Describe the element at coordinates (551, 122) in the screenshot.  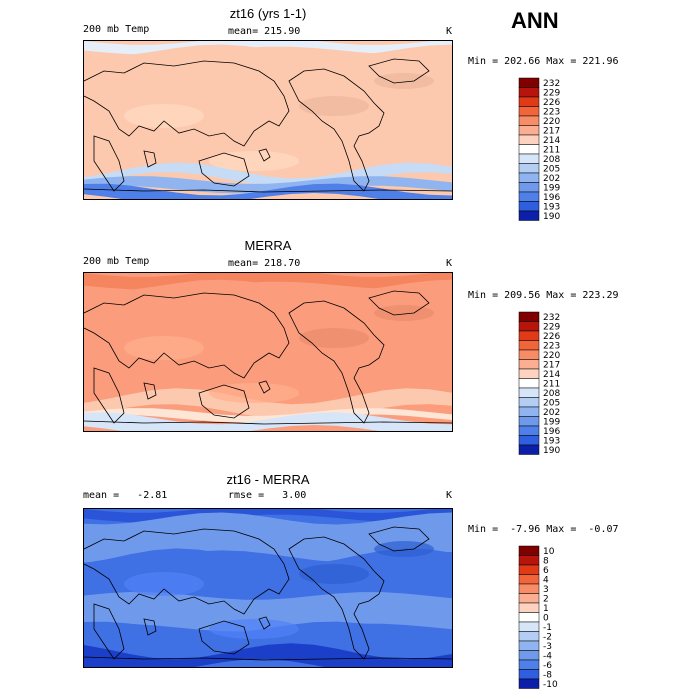
I see `colorbar-tick-label: 220` at that location.